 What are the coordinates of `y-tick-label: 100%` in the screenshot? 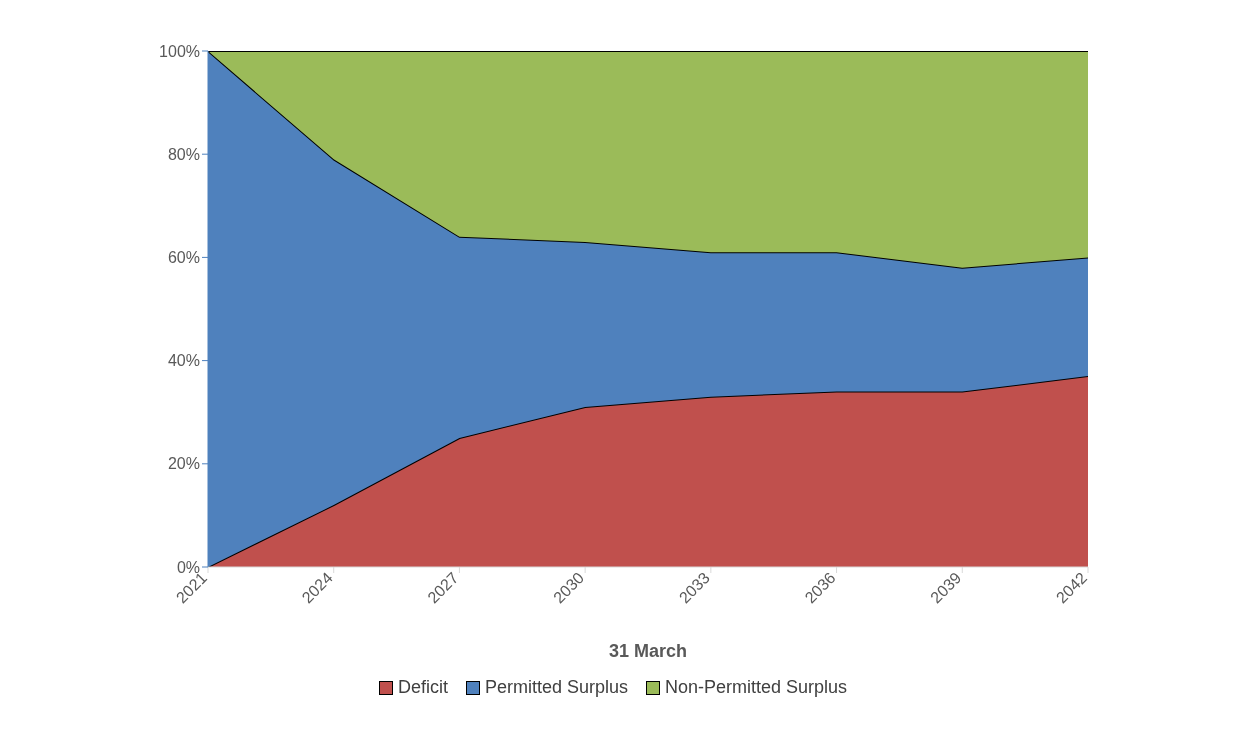 It's located at (179, 51).